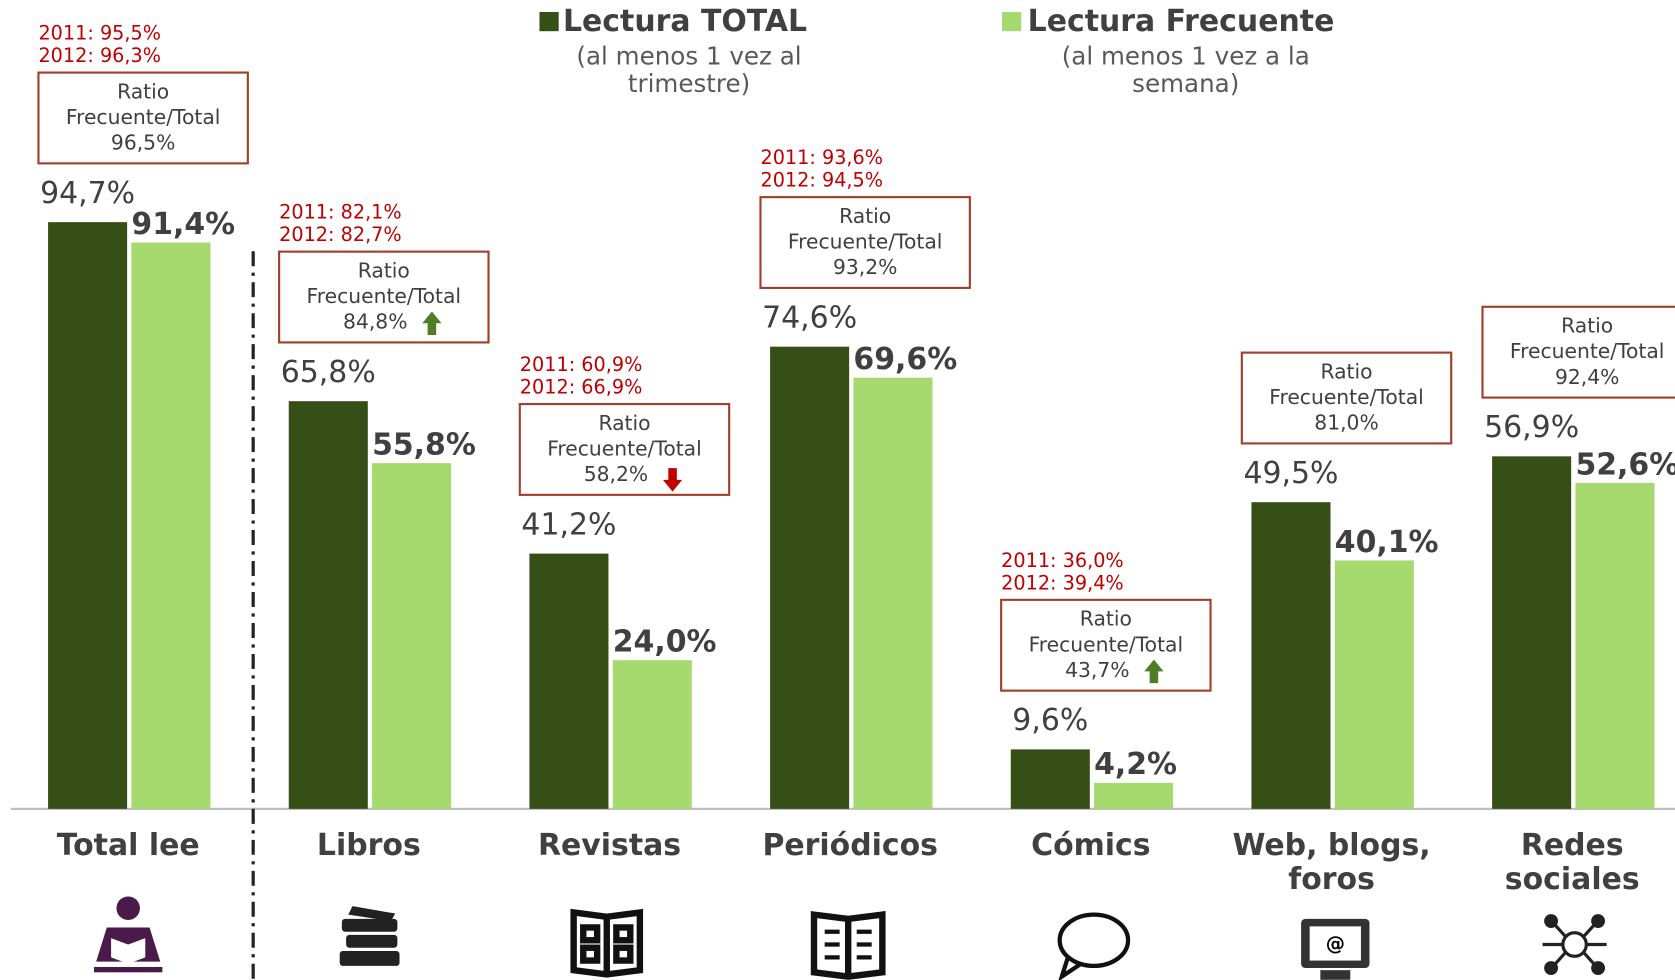  Describe the element at coordinates (1531, 427) in the screenshot. I see `value-label: 56,9%` at that location.